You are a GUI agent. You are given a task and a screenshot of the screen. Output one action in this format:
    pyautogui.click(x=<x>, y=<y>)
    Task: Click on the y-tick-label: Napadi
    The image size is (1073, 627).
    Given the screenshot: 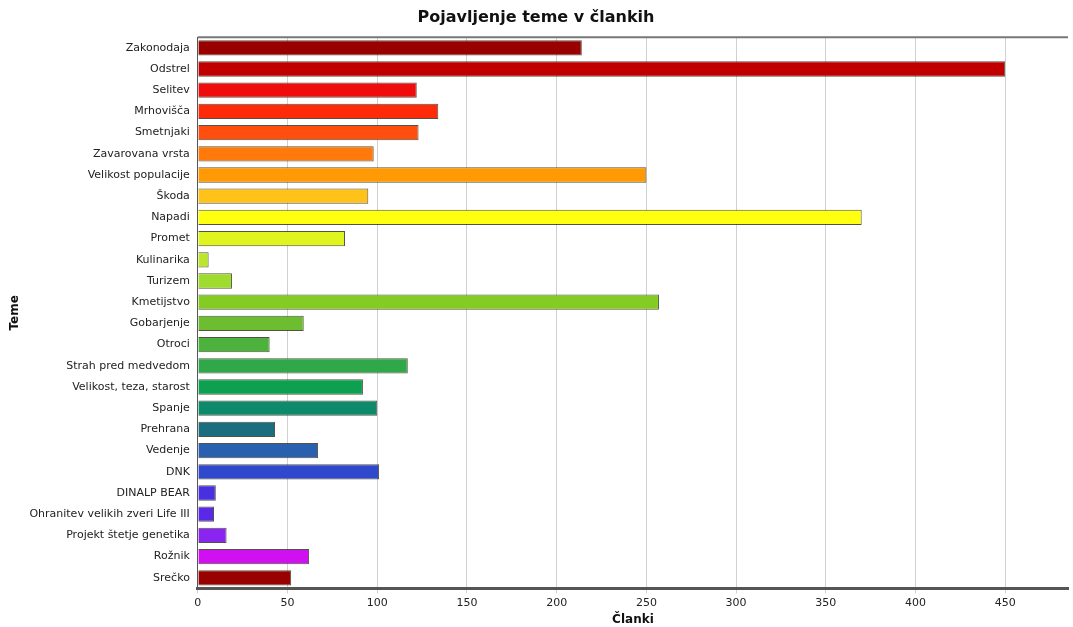 What is the action you would take?
    pyautogui.click(x=170, y=217)
    